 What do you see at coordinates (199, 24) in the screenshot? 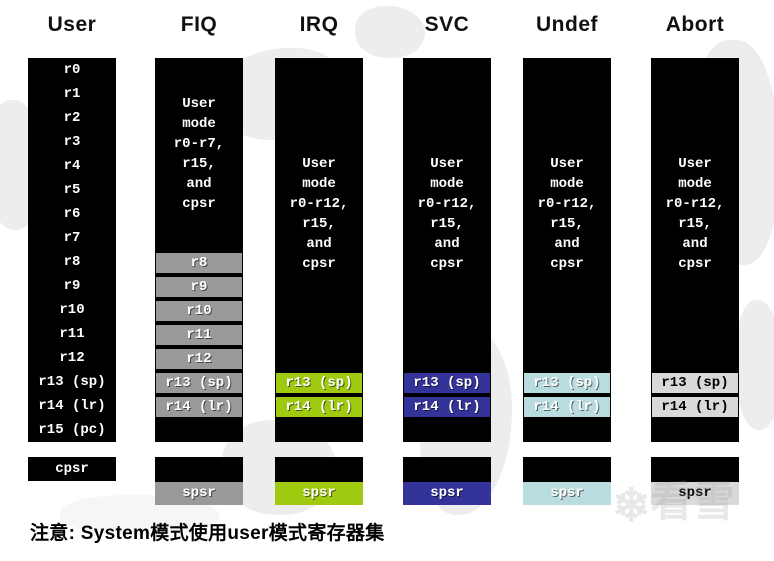
I see `mode-header-fiq: FIQ` at bounding box center [199, 24].